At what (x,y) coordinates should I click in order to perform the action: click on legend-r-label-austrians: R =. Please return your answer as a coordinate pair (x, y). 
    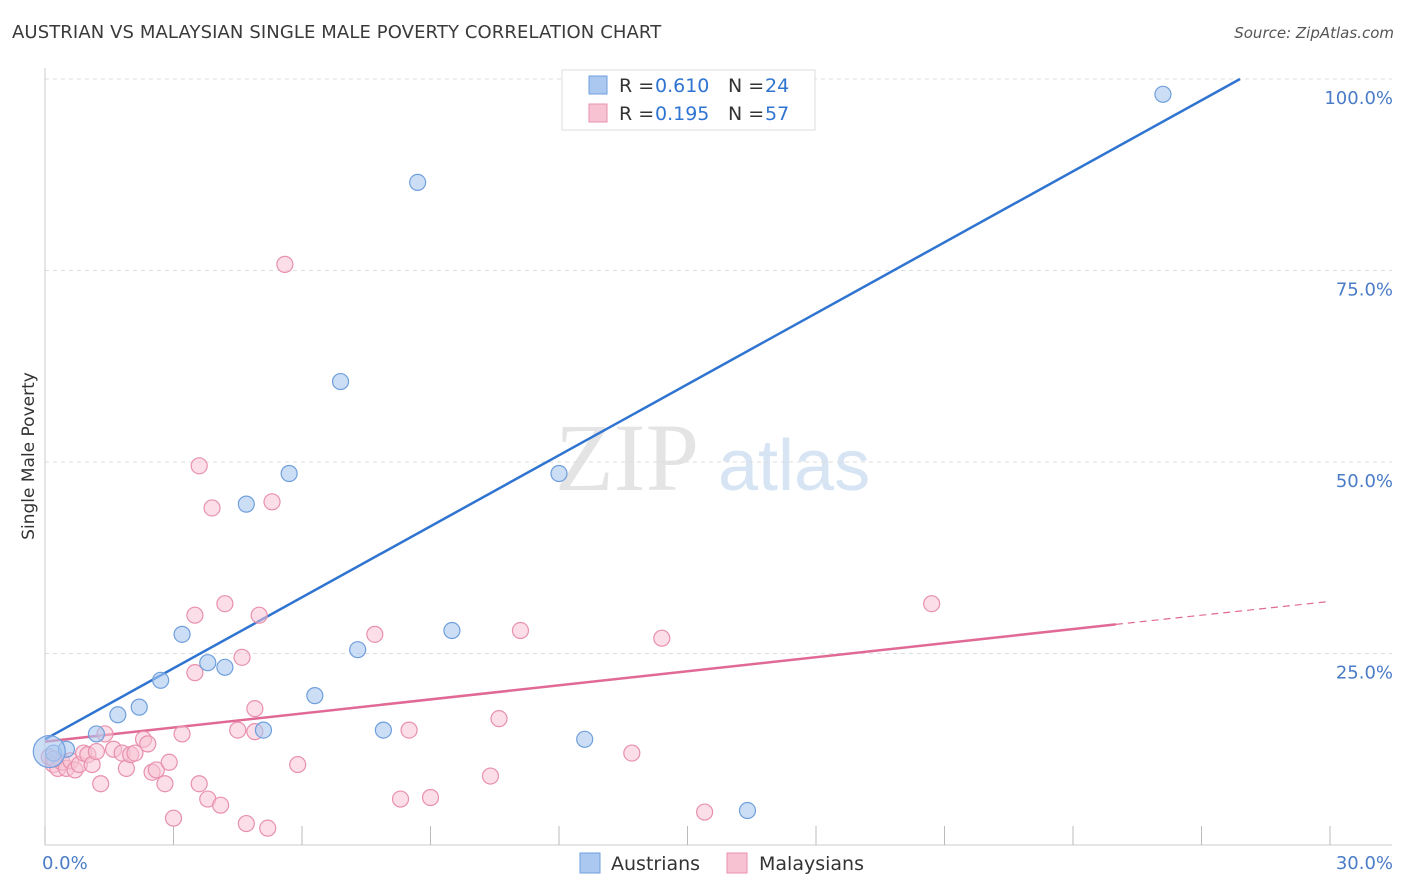
    Looking at the image, I should click on (636, 86).